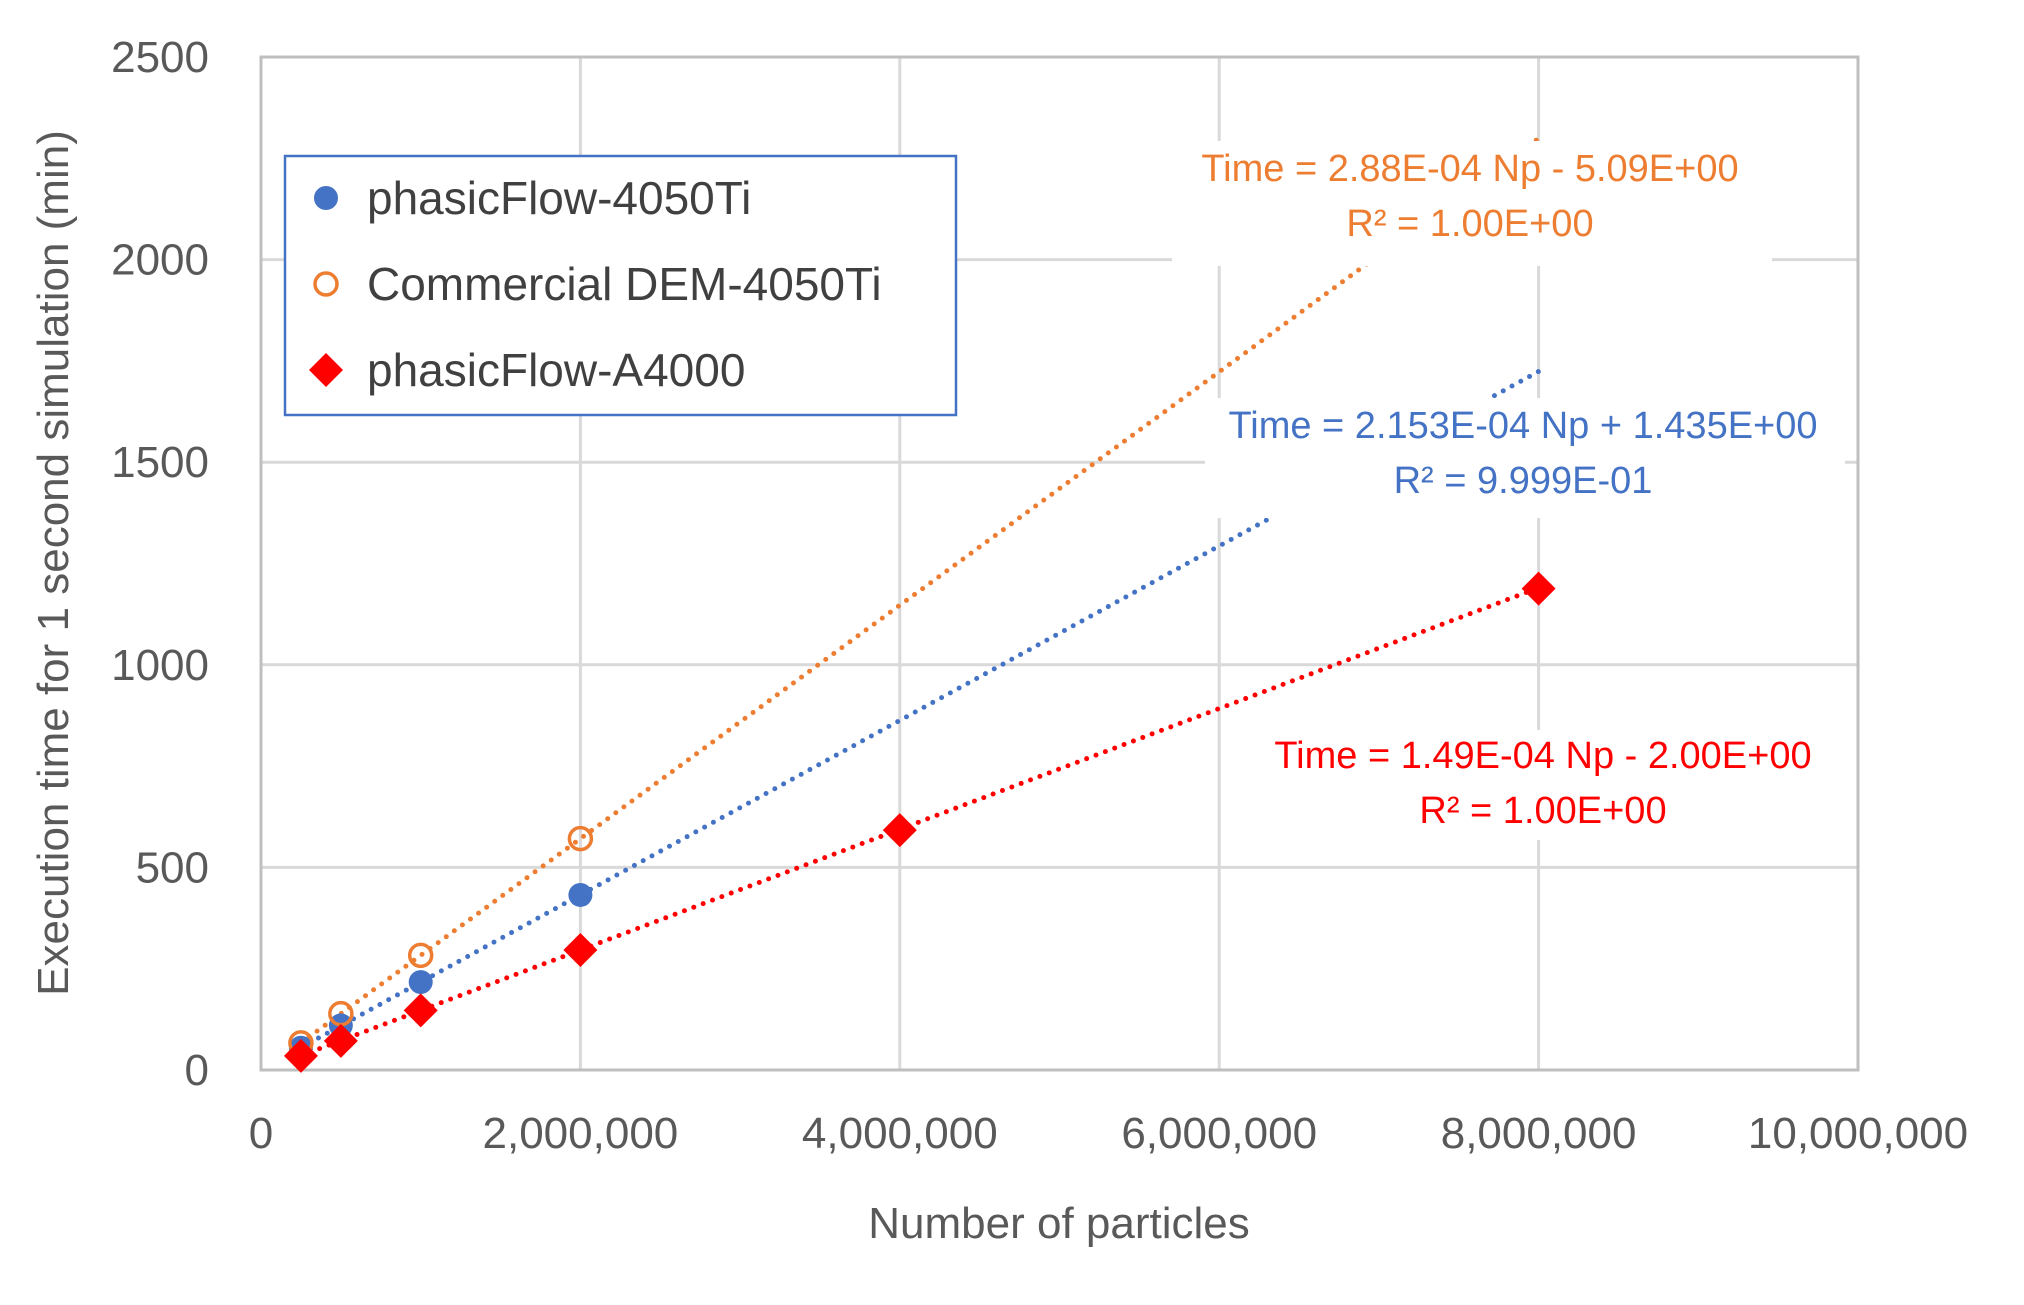 The width and height of the screenshot is (2024, 1305). I want to click on y-tick-label: 2500, so click(160, 57).